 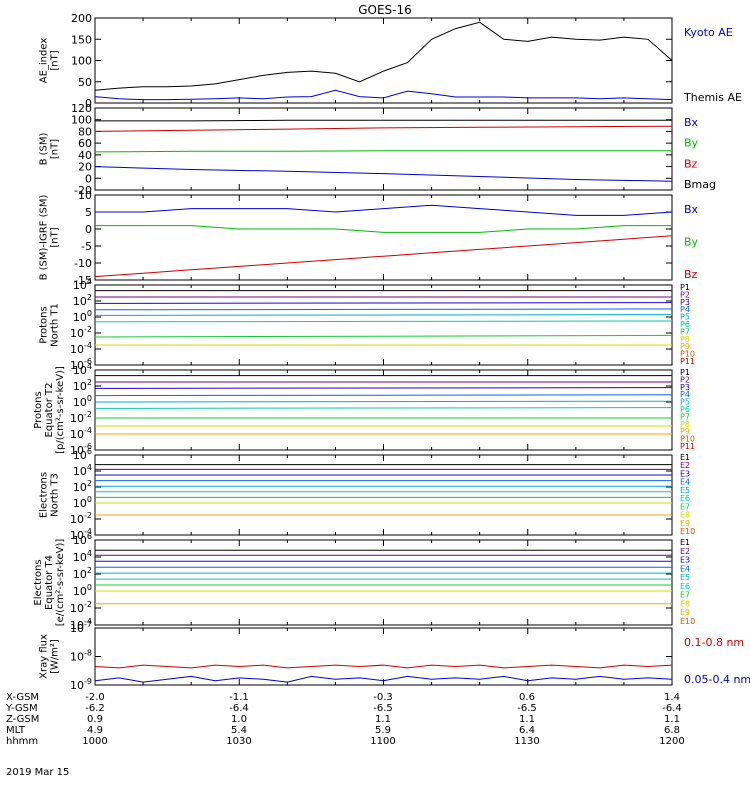 What do you see at coordinates (82, 539) in the screenshot?
I see `y-tick-label: 106` at bounding box center [82, 539].